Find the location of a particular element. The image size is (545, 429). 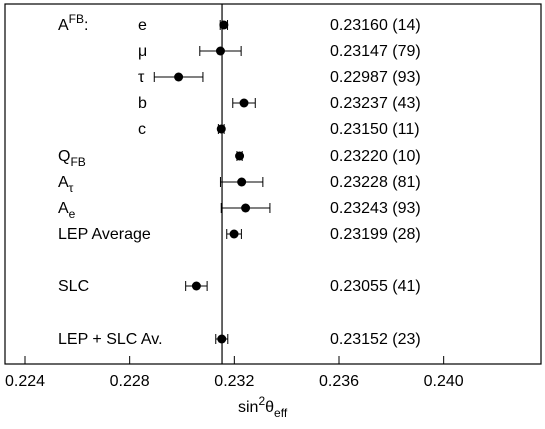

point-b is located at coordinates (244, 103).